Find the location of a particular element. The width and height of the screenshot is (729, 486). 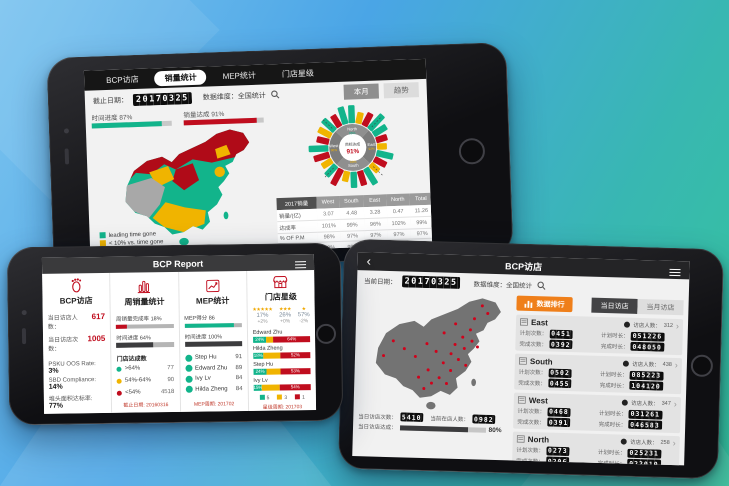

back-icon: ‹ is located at coordinates (369, 261).